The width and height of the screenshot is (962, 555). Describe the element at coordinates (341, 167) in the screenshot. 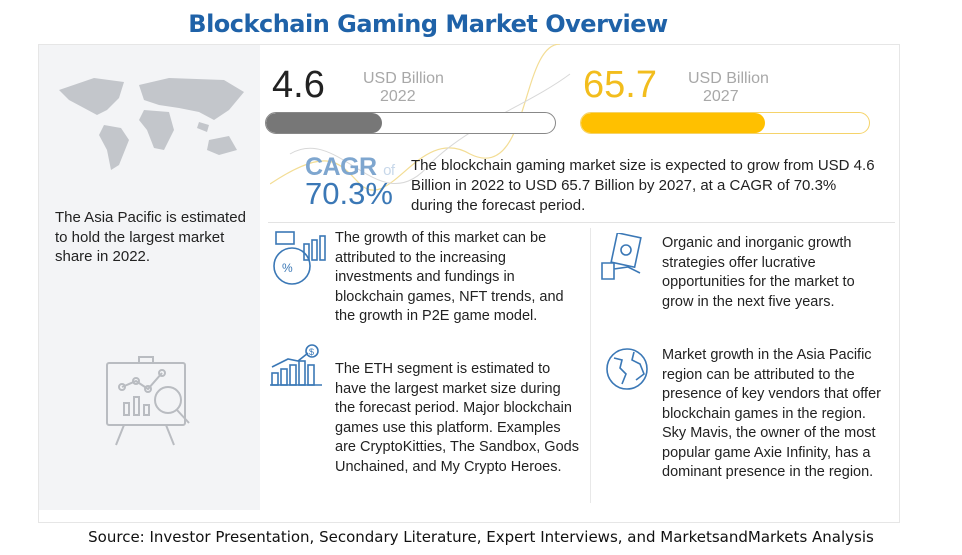

I see `cagr-label: CAGR` at that location.